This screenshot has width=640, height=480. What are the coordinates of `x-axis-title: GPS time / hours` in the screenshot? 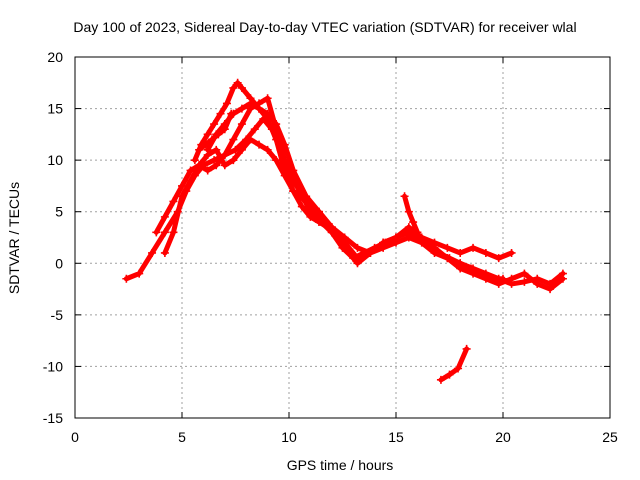 It's located at (340, 465).